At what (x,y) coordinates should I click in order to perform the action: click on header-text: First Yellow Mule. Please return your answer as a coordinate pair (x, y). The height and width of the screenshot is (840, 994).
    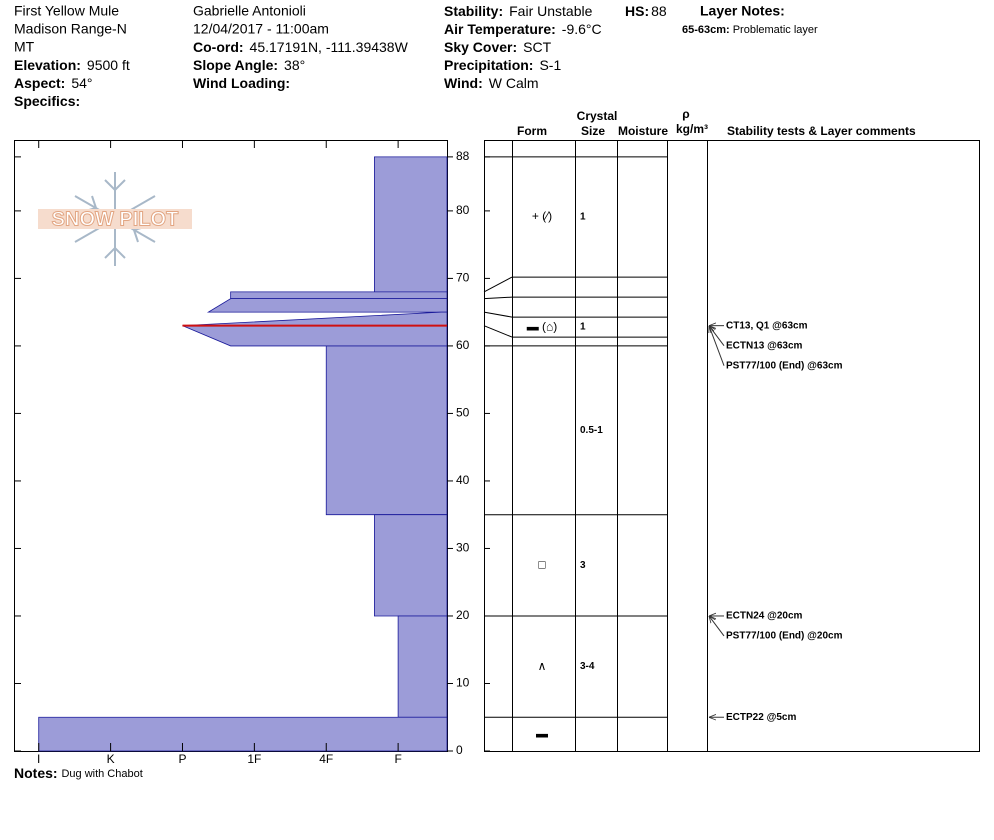
    Looking at the image, I should click on (66, 11).